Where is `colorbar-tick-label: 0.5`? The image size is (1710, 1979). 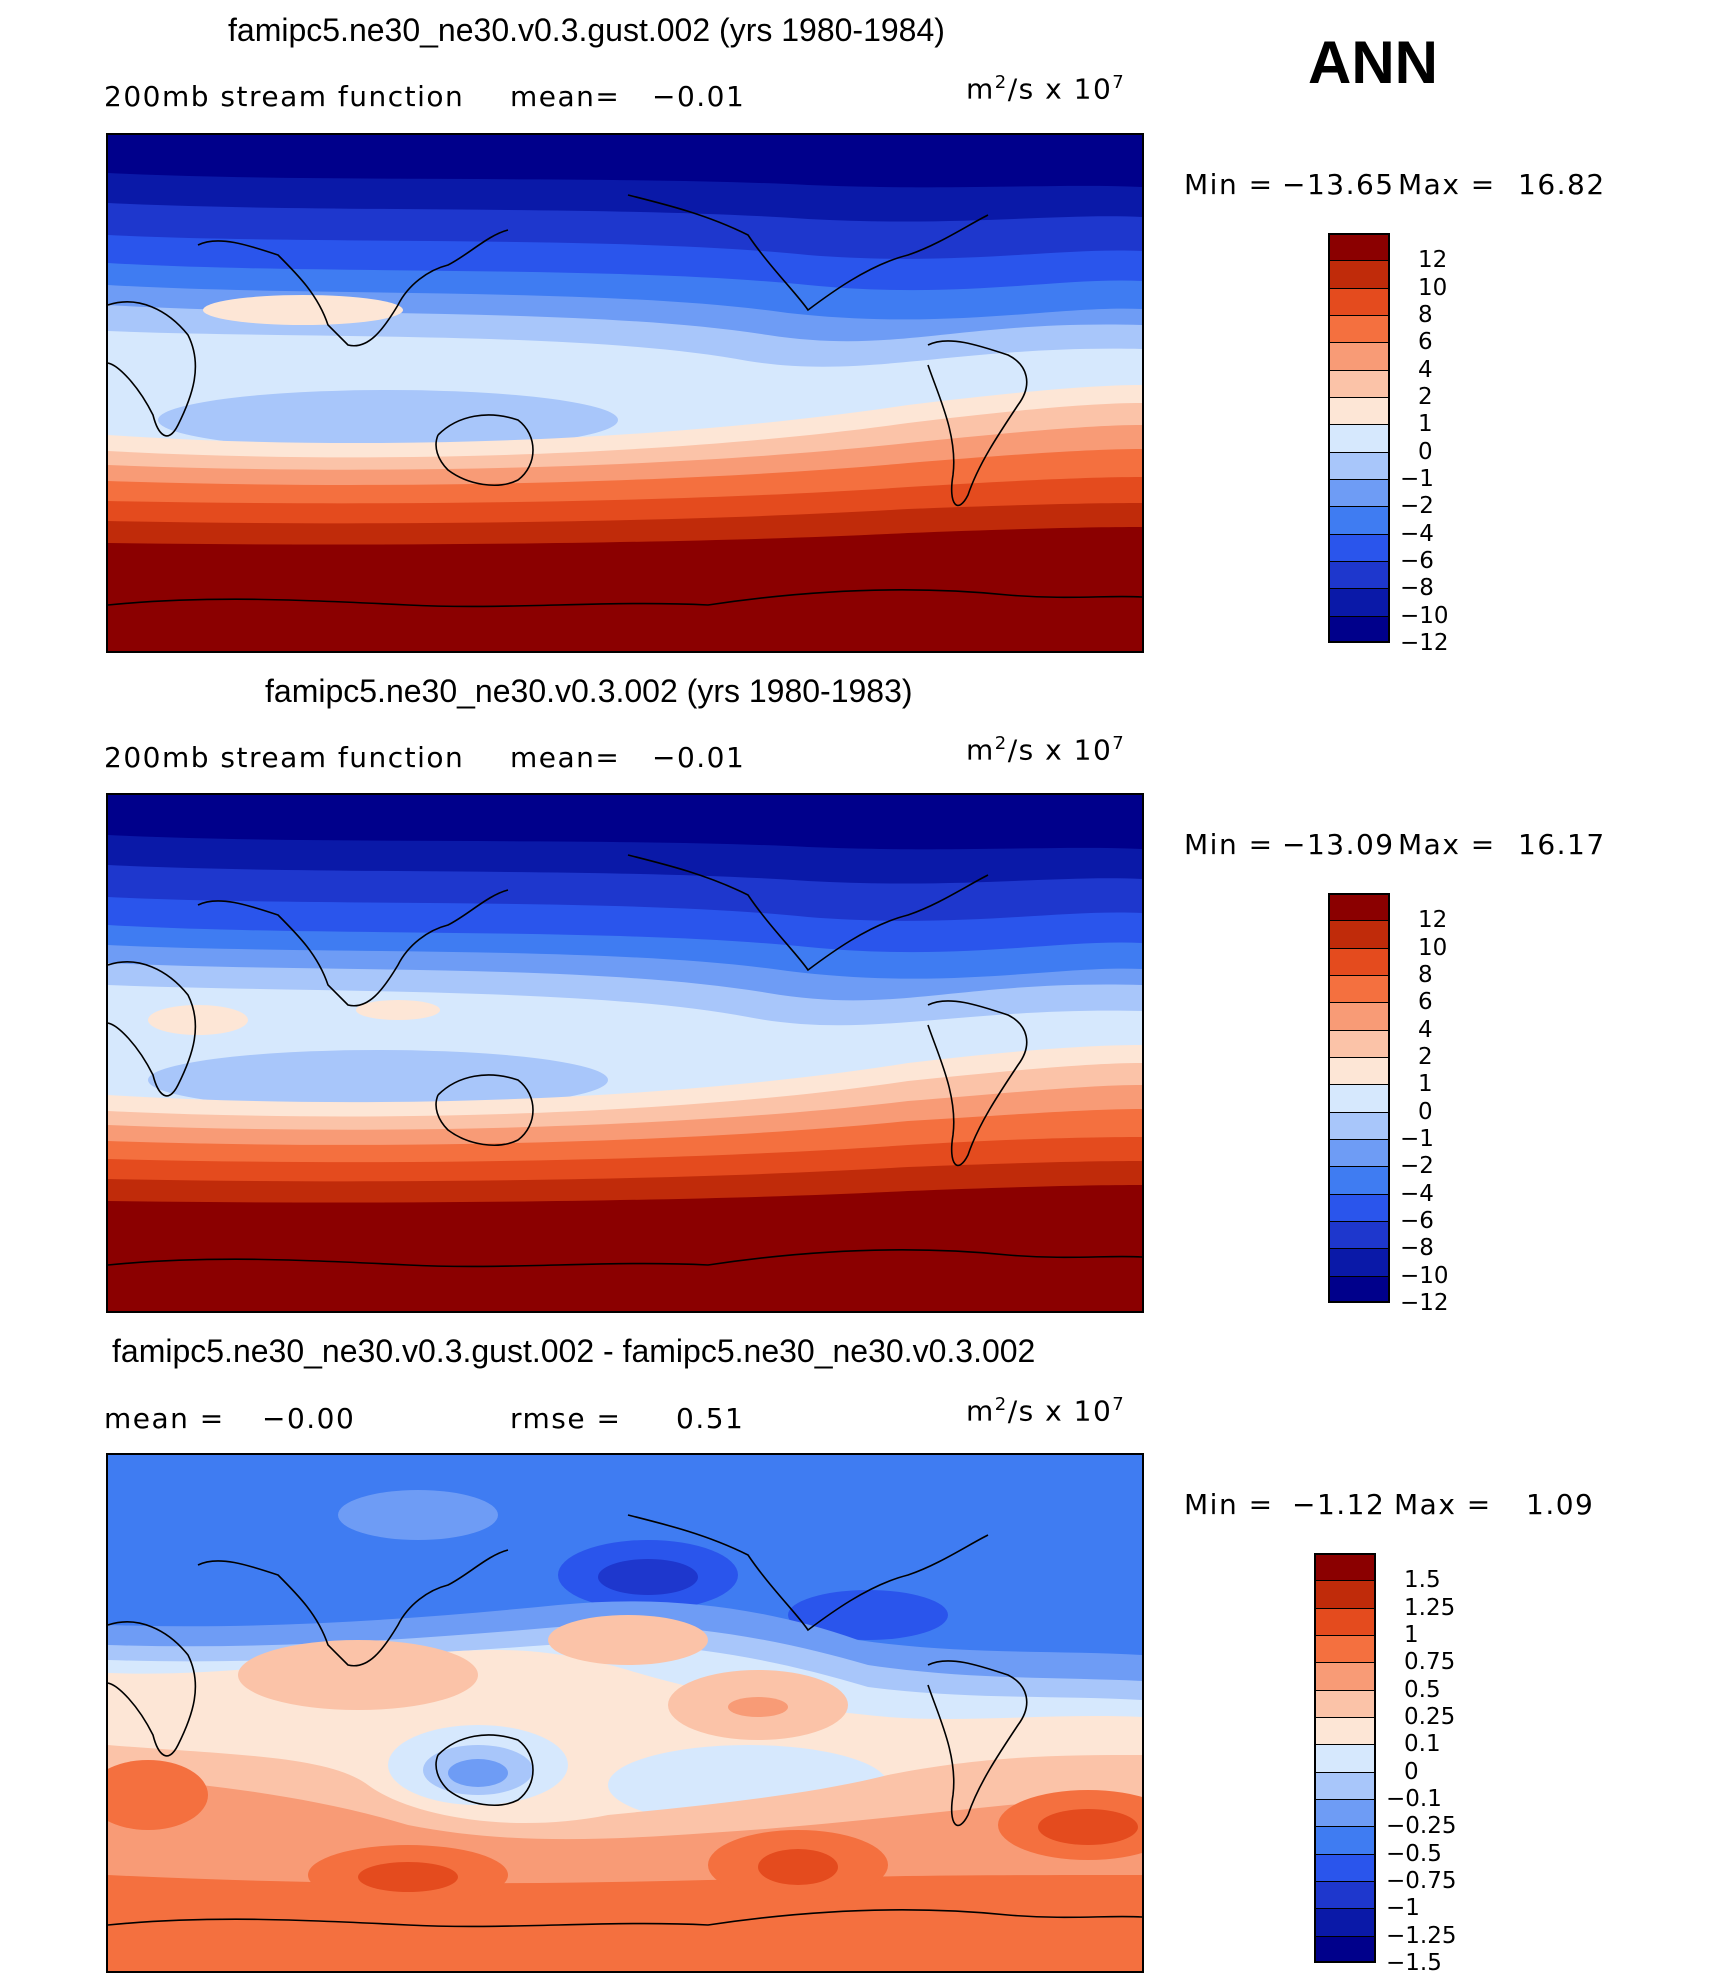 colorbar-tick-label: 0.5 is located at coordinates (1422, 1689).